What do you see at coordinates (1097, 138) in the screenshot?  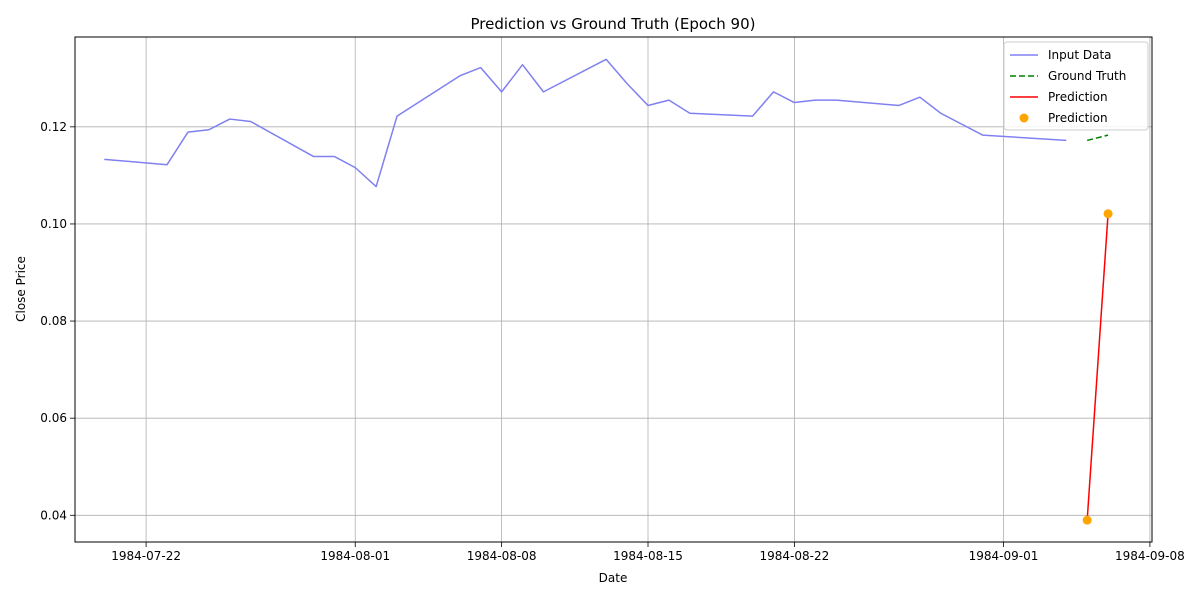 I see `series-line-ground-truth` at bounding box center [1097, 138].